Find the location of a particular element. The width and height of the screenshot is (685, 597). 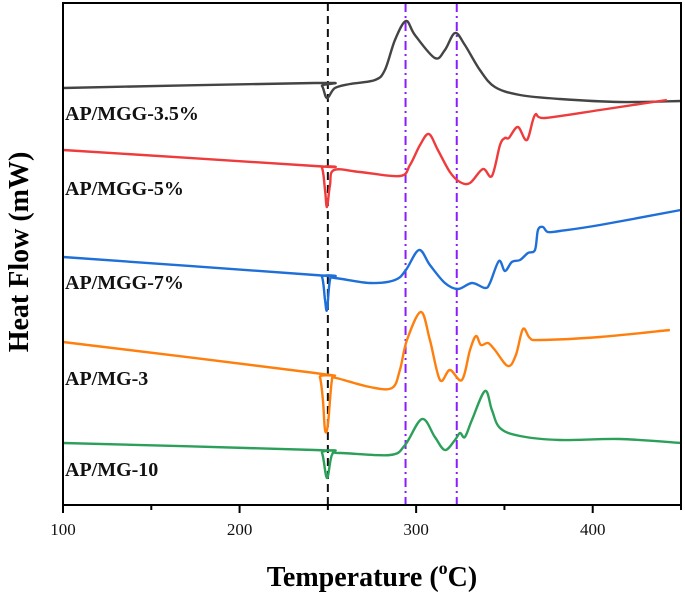

series-label-4: AP/MG-10 is located at coordinates (111, 470).